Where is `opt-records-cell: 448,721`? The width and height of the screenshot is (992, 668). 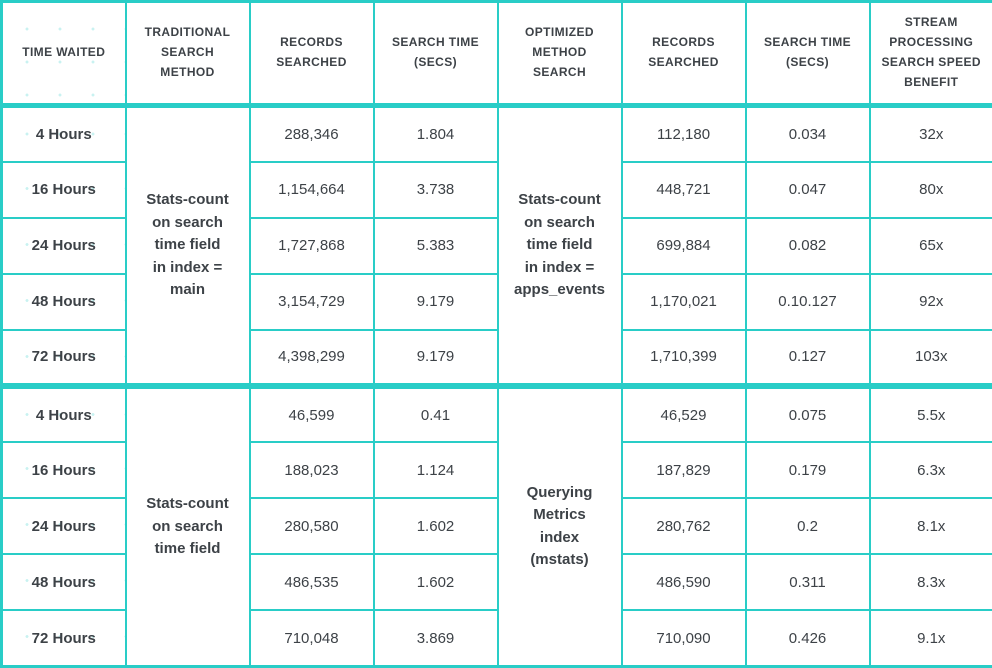 opt-records-cell: 448,721 is located at coordinates (683, 189).